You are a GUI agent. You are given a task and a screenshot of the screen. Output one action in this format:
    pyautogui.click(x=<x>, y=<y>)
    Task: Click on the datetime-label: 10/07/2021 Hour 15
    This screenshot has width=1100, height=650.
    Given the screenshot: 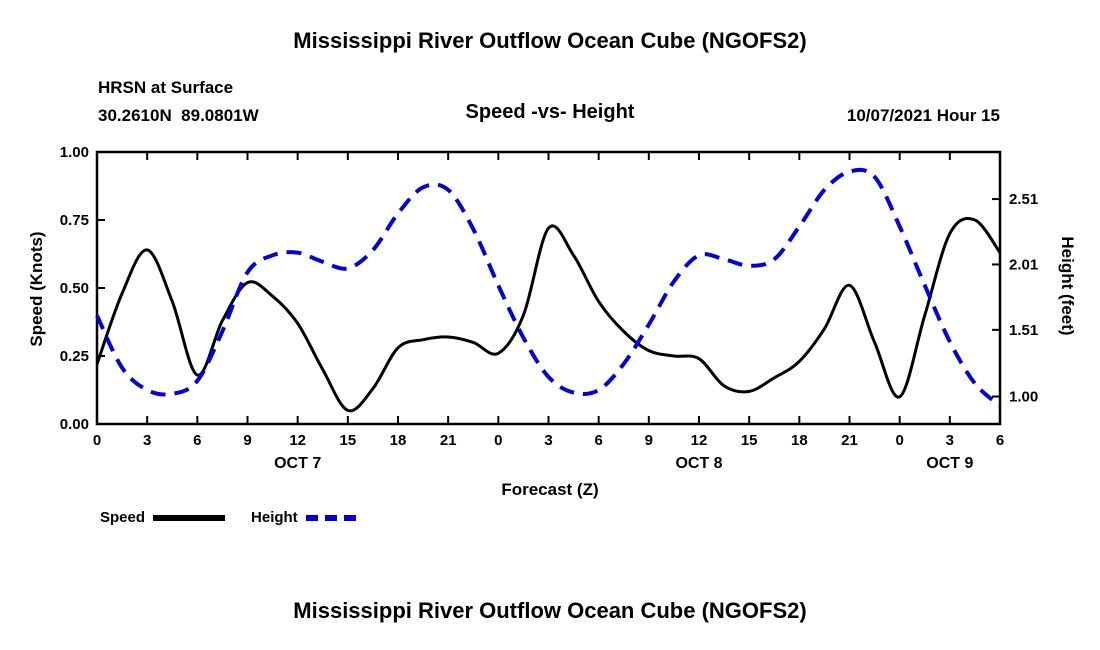 What is the action you would take?
    pyautogui.click(x=923, y=115)
    